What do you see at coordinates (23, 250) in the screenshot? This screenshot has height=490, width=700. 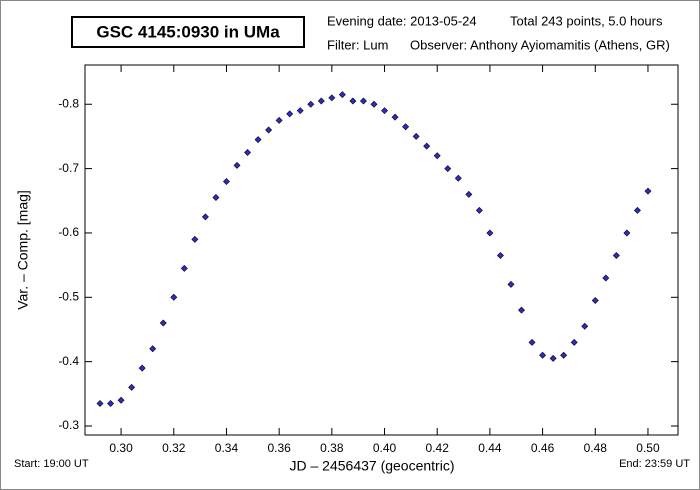 I see `y-axis-label: Var. – Comp. [mag]` at bounding box center [23, 250].